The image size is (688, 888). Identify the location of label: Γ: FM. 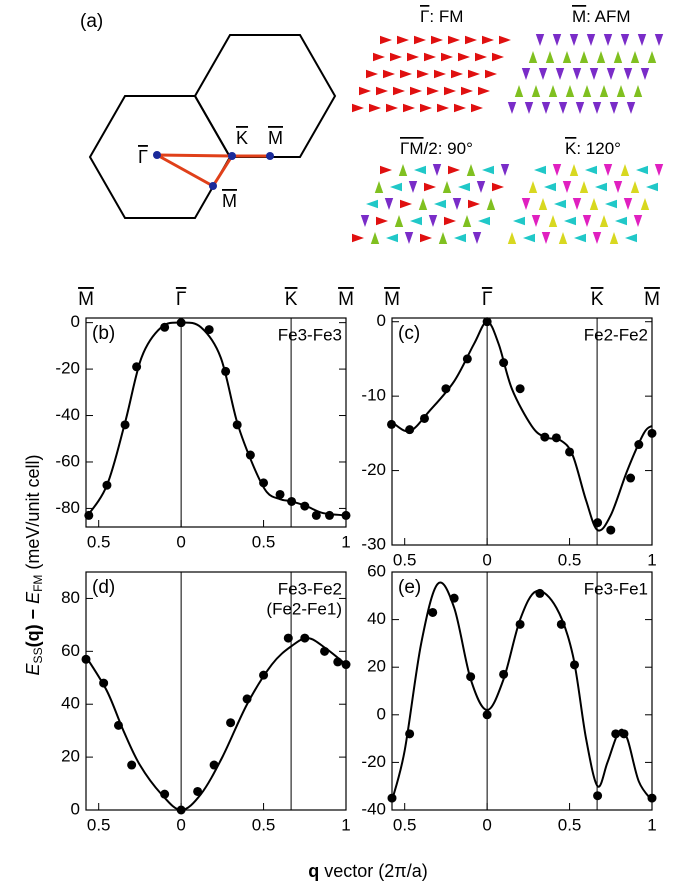
(441, 16).